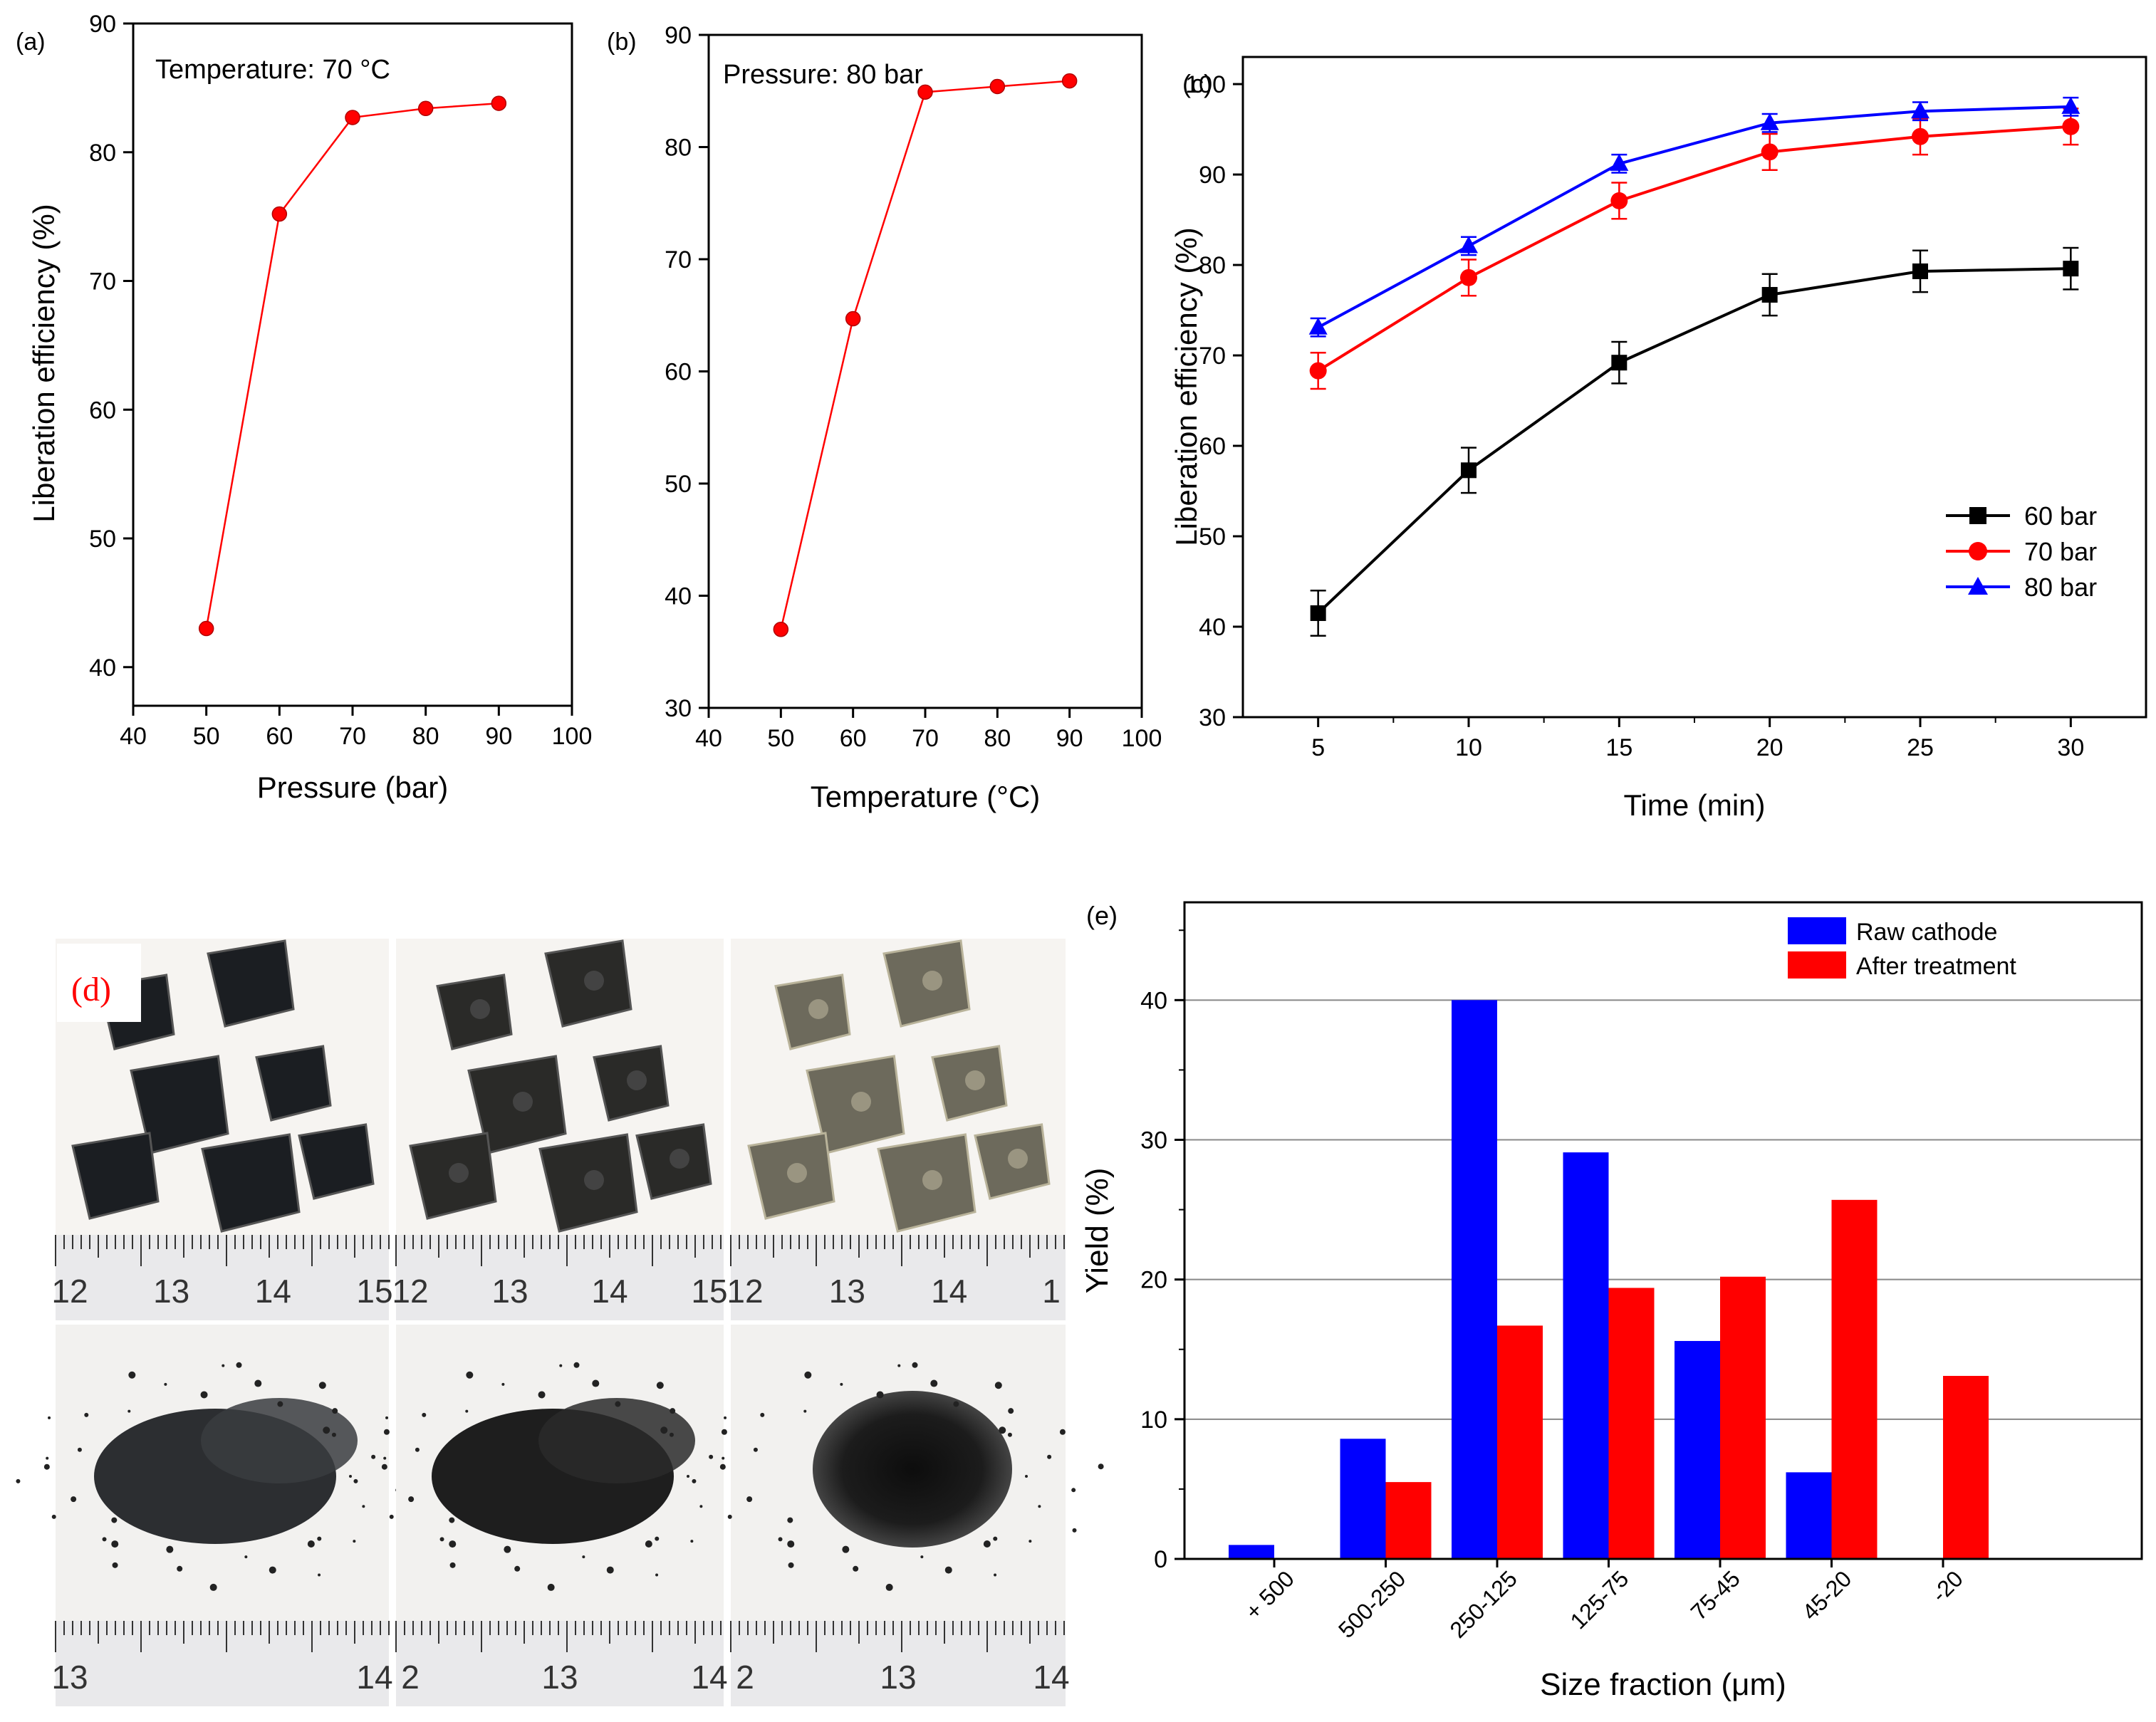 This screenshot has width=2156, height=1722. I want to click on ruler-label: 15, so click(374, 1291).